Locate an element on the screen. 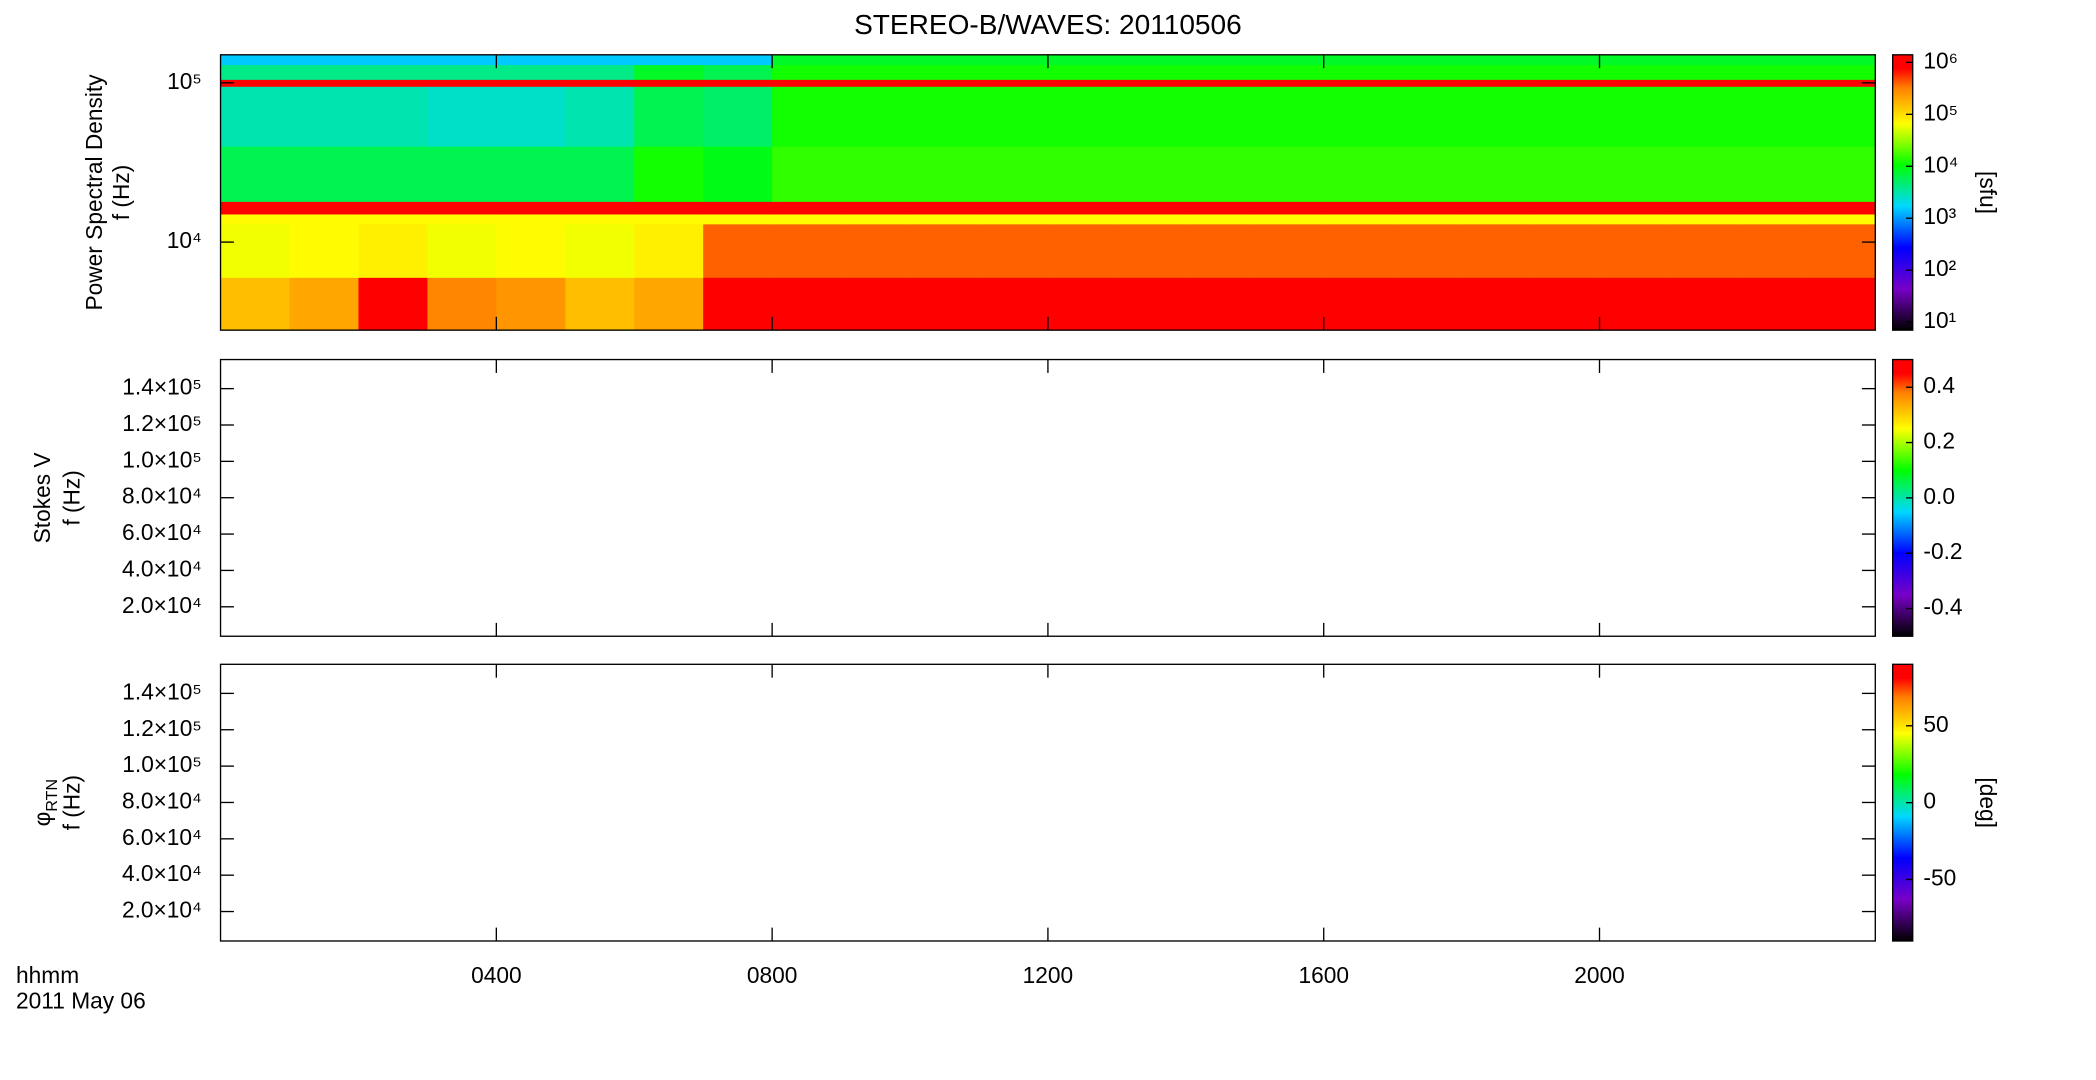 Image resolution: width=2096 pixels, height=1080 pixels. y-axis-label: Stokes V is located at coordinates (42, 498).